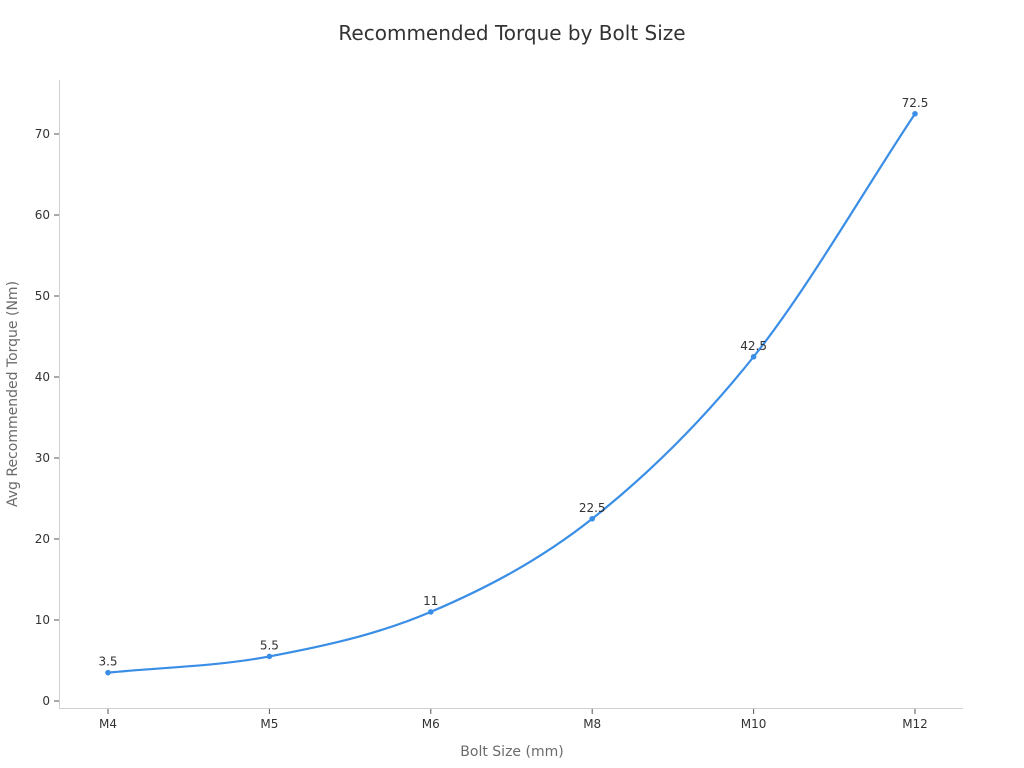 Image resolution: width=1024 pixels, height=768 pixels. Describe the element at coordinates (42, 296) in the screenshot. I see `y-tick-label: 50` at that location.